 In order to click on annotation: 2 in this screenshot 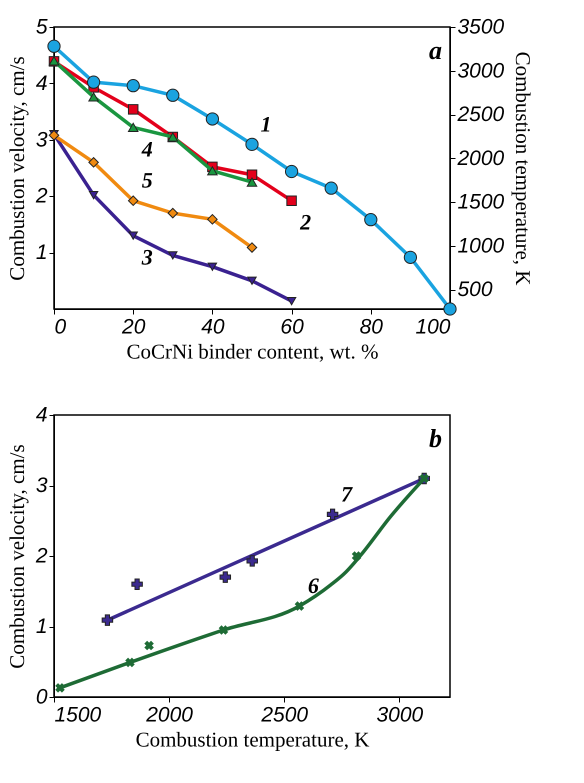, I will do `click(305, 222)`.